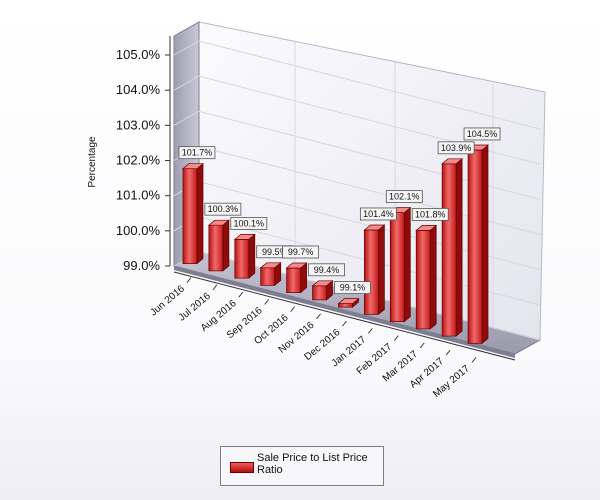  I want to click on data-label: 99.4%, so click(326, 270).